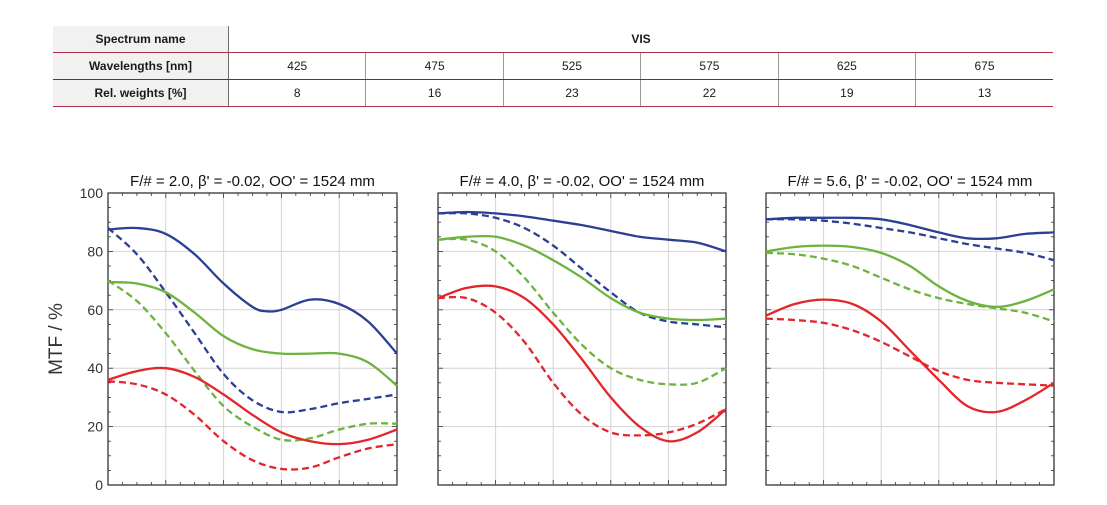 The image size is (1107, 505). I want to click on wavelengths-row: Wavelengths [nm] 425 475 525 575 625 675, so click(553, 66).